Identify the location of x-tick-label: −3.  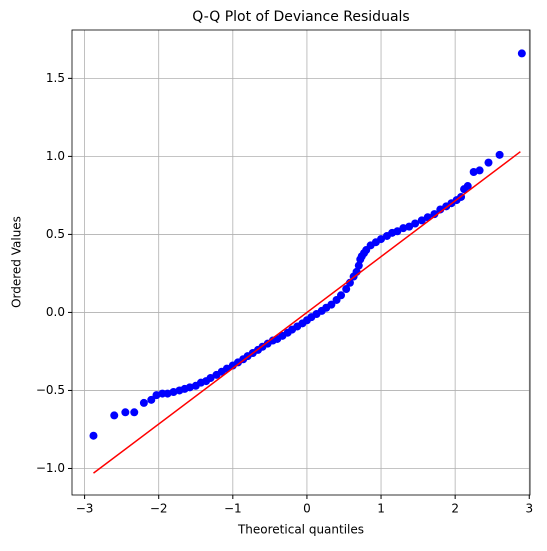
(85, 509).